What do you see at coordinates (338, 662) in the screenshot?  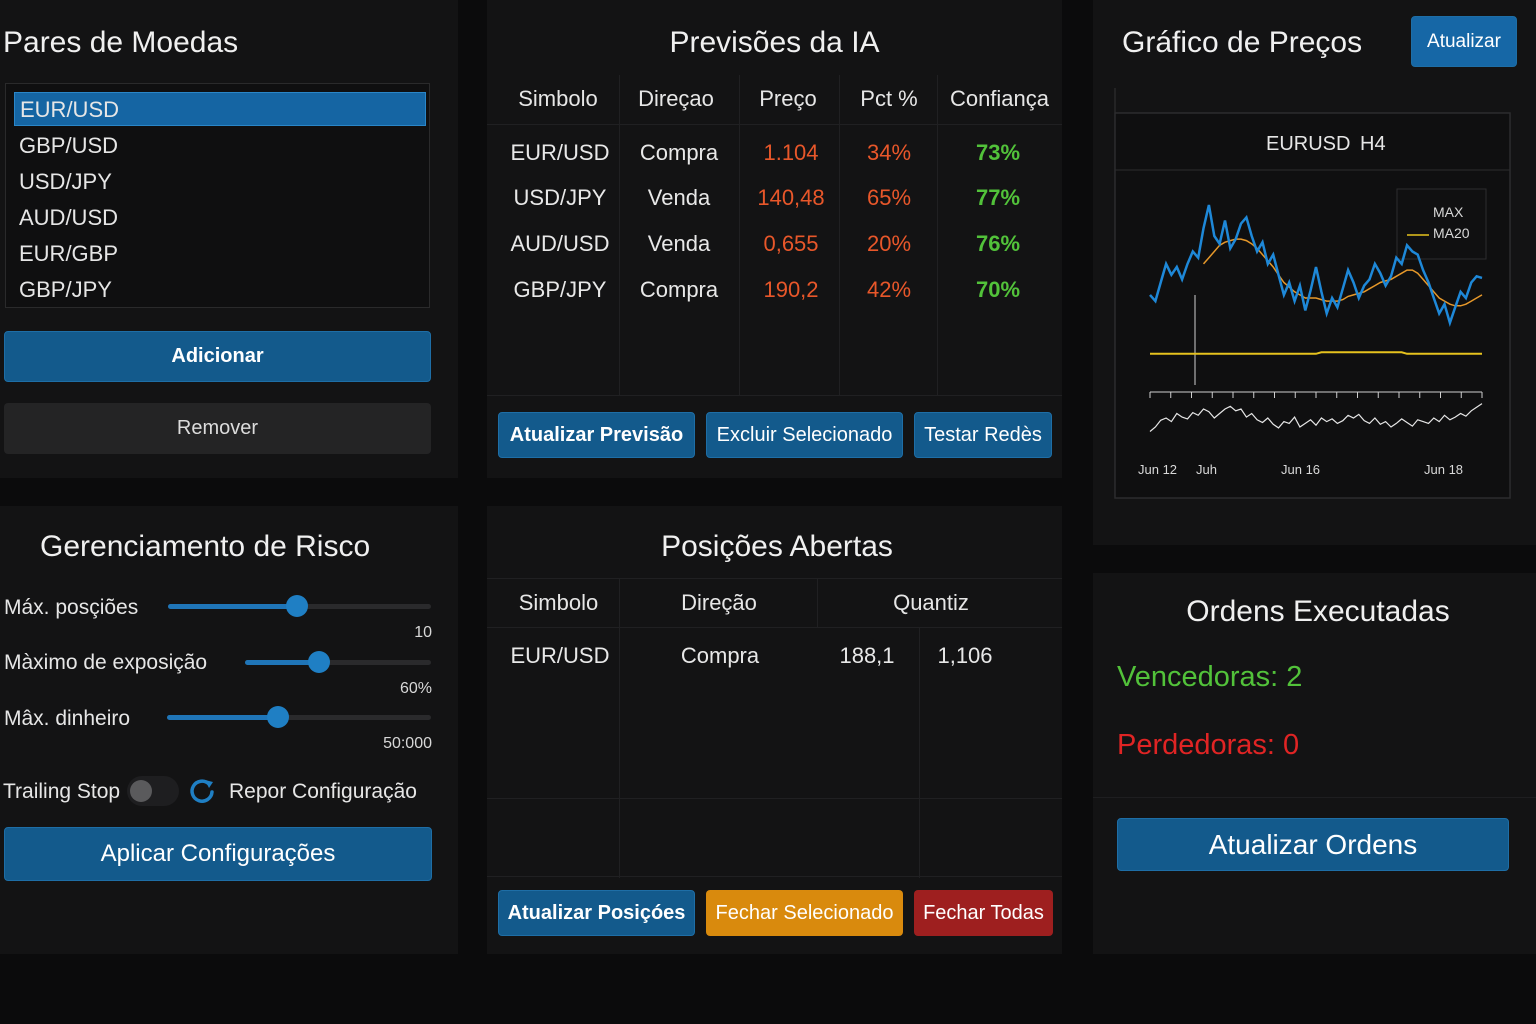 I see `max-exposure-slider` at bounding box center [338, 662].